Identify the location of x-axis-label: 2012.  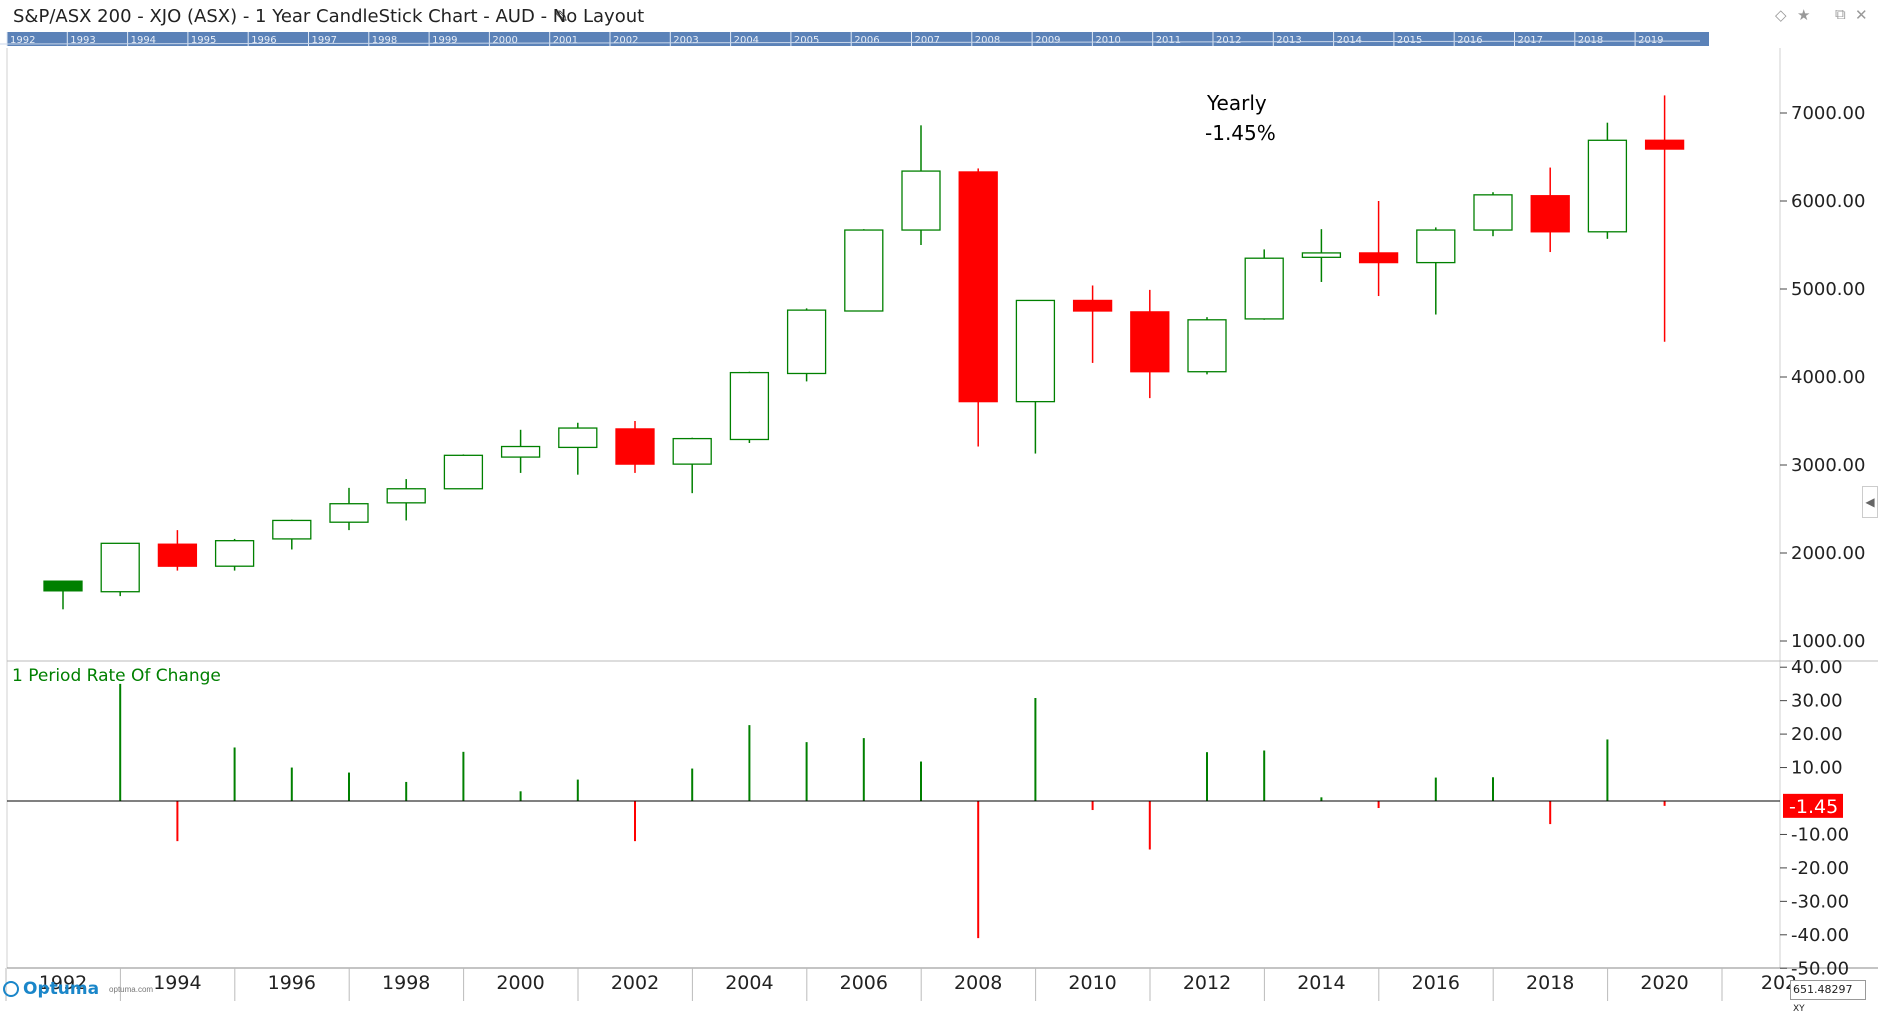
(1207, 983).